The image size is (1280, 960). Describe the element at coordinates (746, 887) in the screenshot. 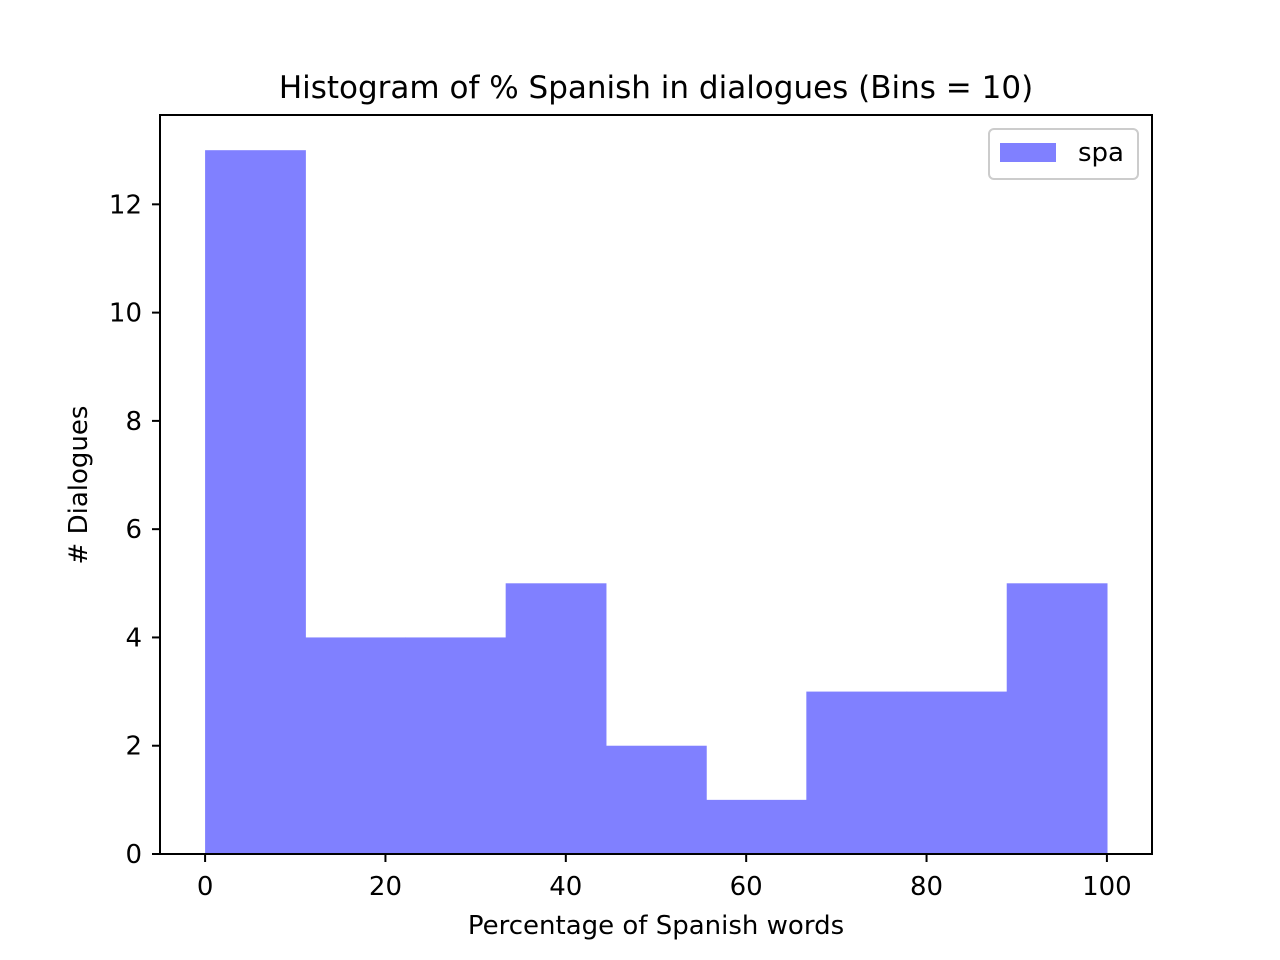

I see `x-tick-label: 60` at that location.